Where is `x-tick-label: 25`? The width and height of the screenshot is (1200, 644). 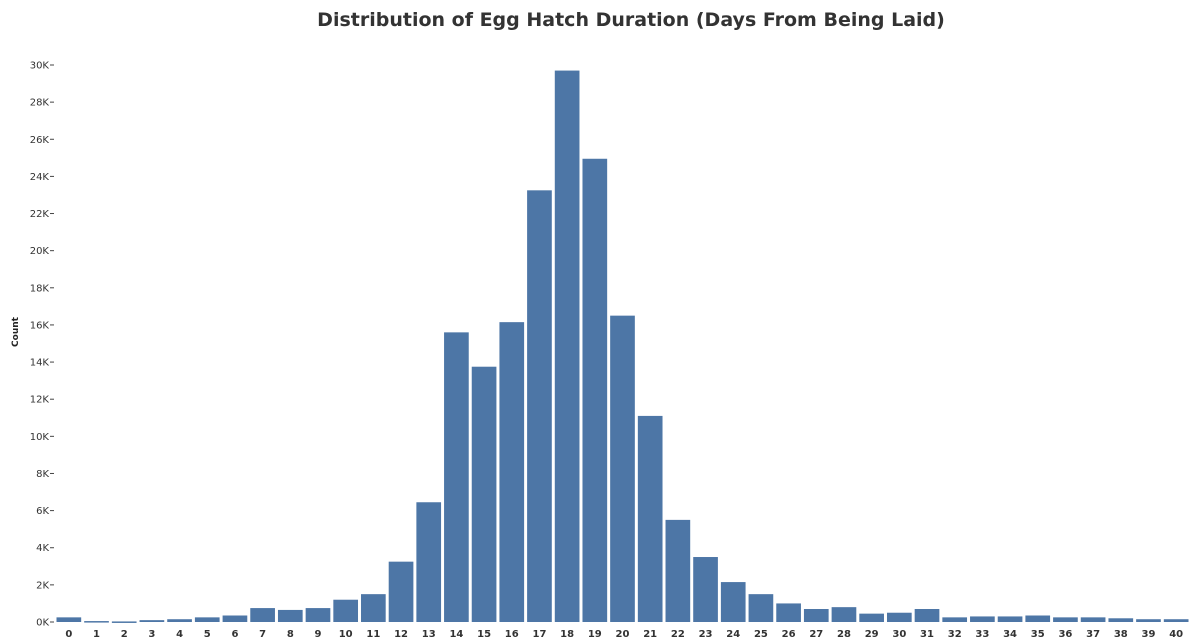
x-tick-label: 25 is located at coordinates (761, 634).